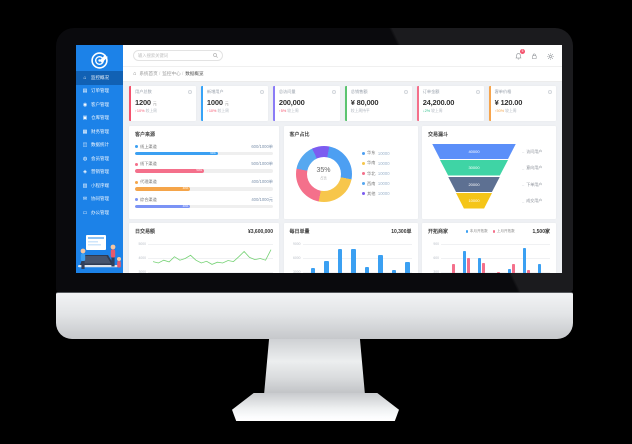  What do you see at coordinates (503, 231) in the screenshot?
I see `legend-item: 上月开拓数` at bounding box center [503, 231].